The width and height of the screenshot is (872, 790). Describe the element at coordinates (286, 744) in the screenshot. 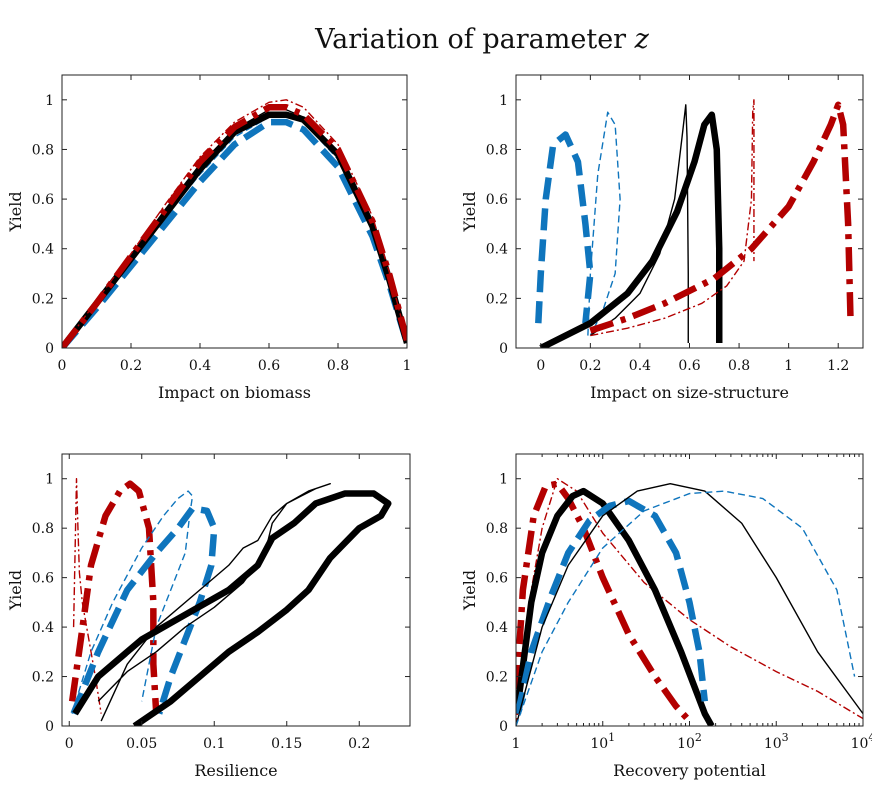

I see `x-tick-label: 0.15` at that location.